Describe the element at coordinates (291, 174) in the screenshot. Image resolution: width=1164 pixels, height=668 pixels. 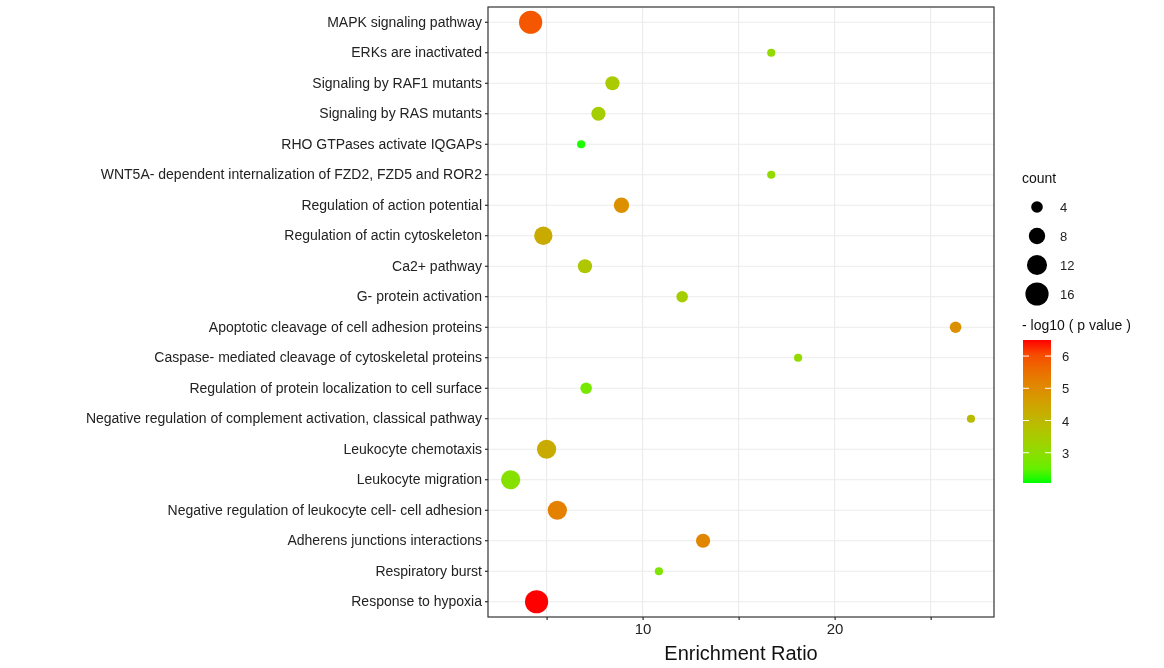
I see `y-tick-label: WNT5A- dependent internalization of FZD2, FZD5 and ROR2` at that location.